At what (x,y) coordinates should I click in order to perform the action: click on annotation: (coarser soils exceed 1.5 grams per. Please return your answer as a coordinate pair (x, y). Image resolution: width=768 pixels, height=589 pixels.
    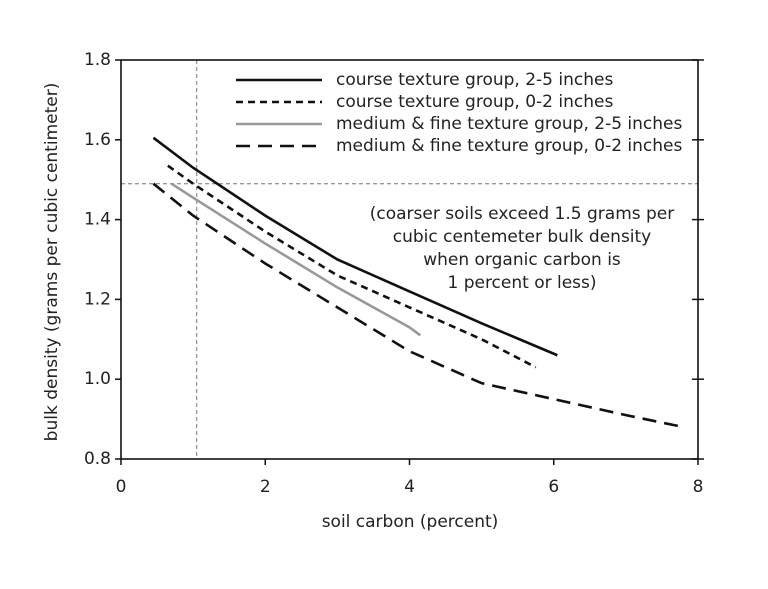
    Looking at the image, I should click on (522, 214).